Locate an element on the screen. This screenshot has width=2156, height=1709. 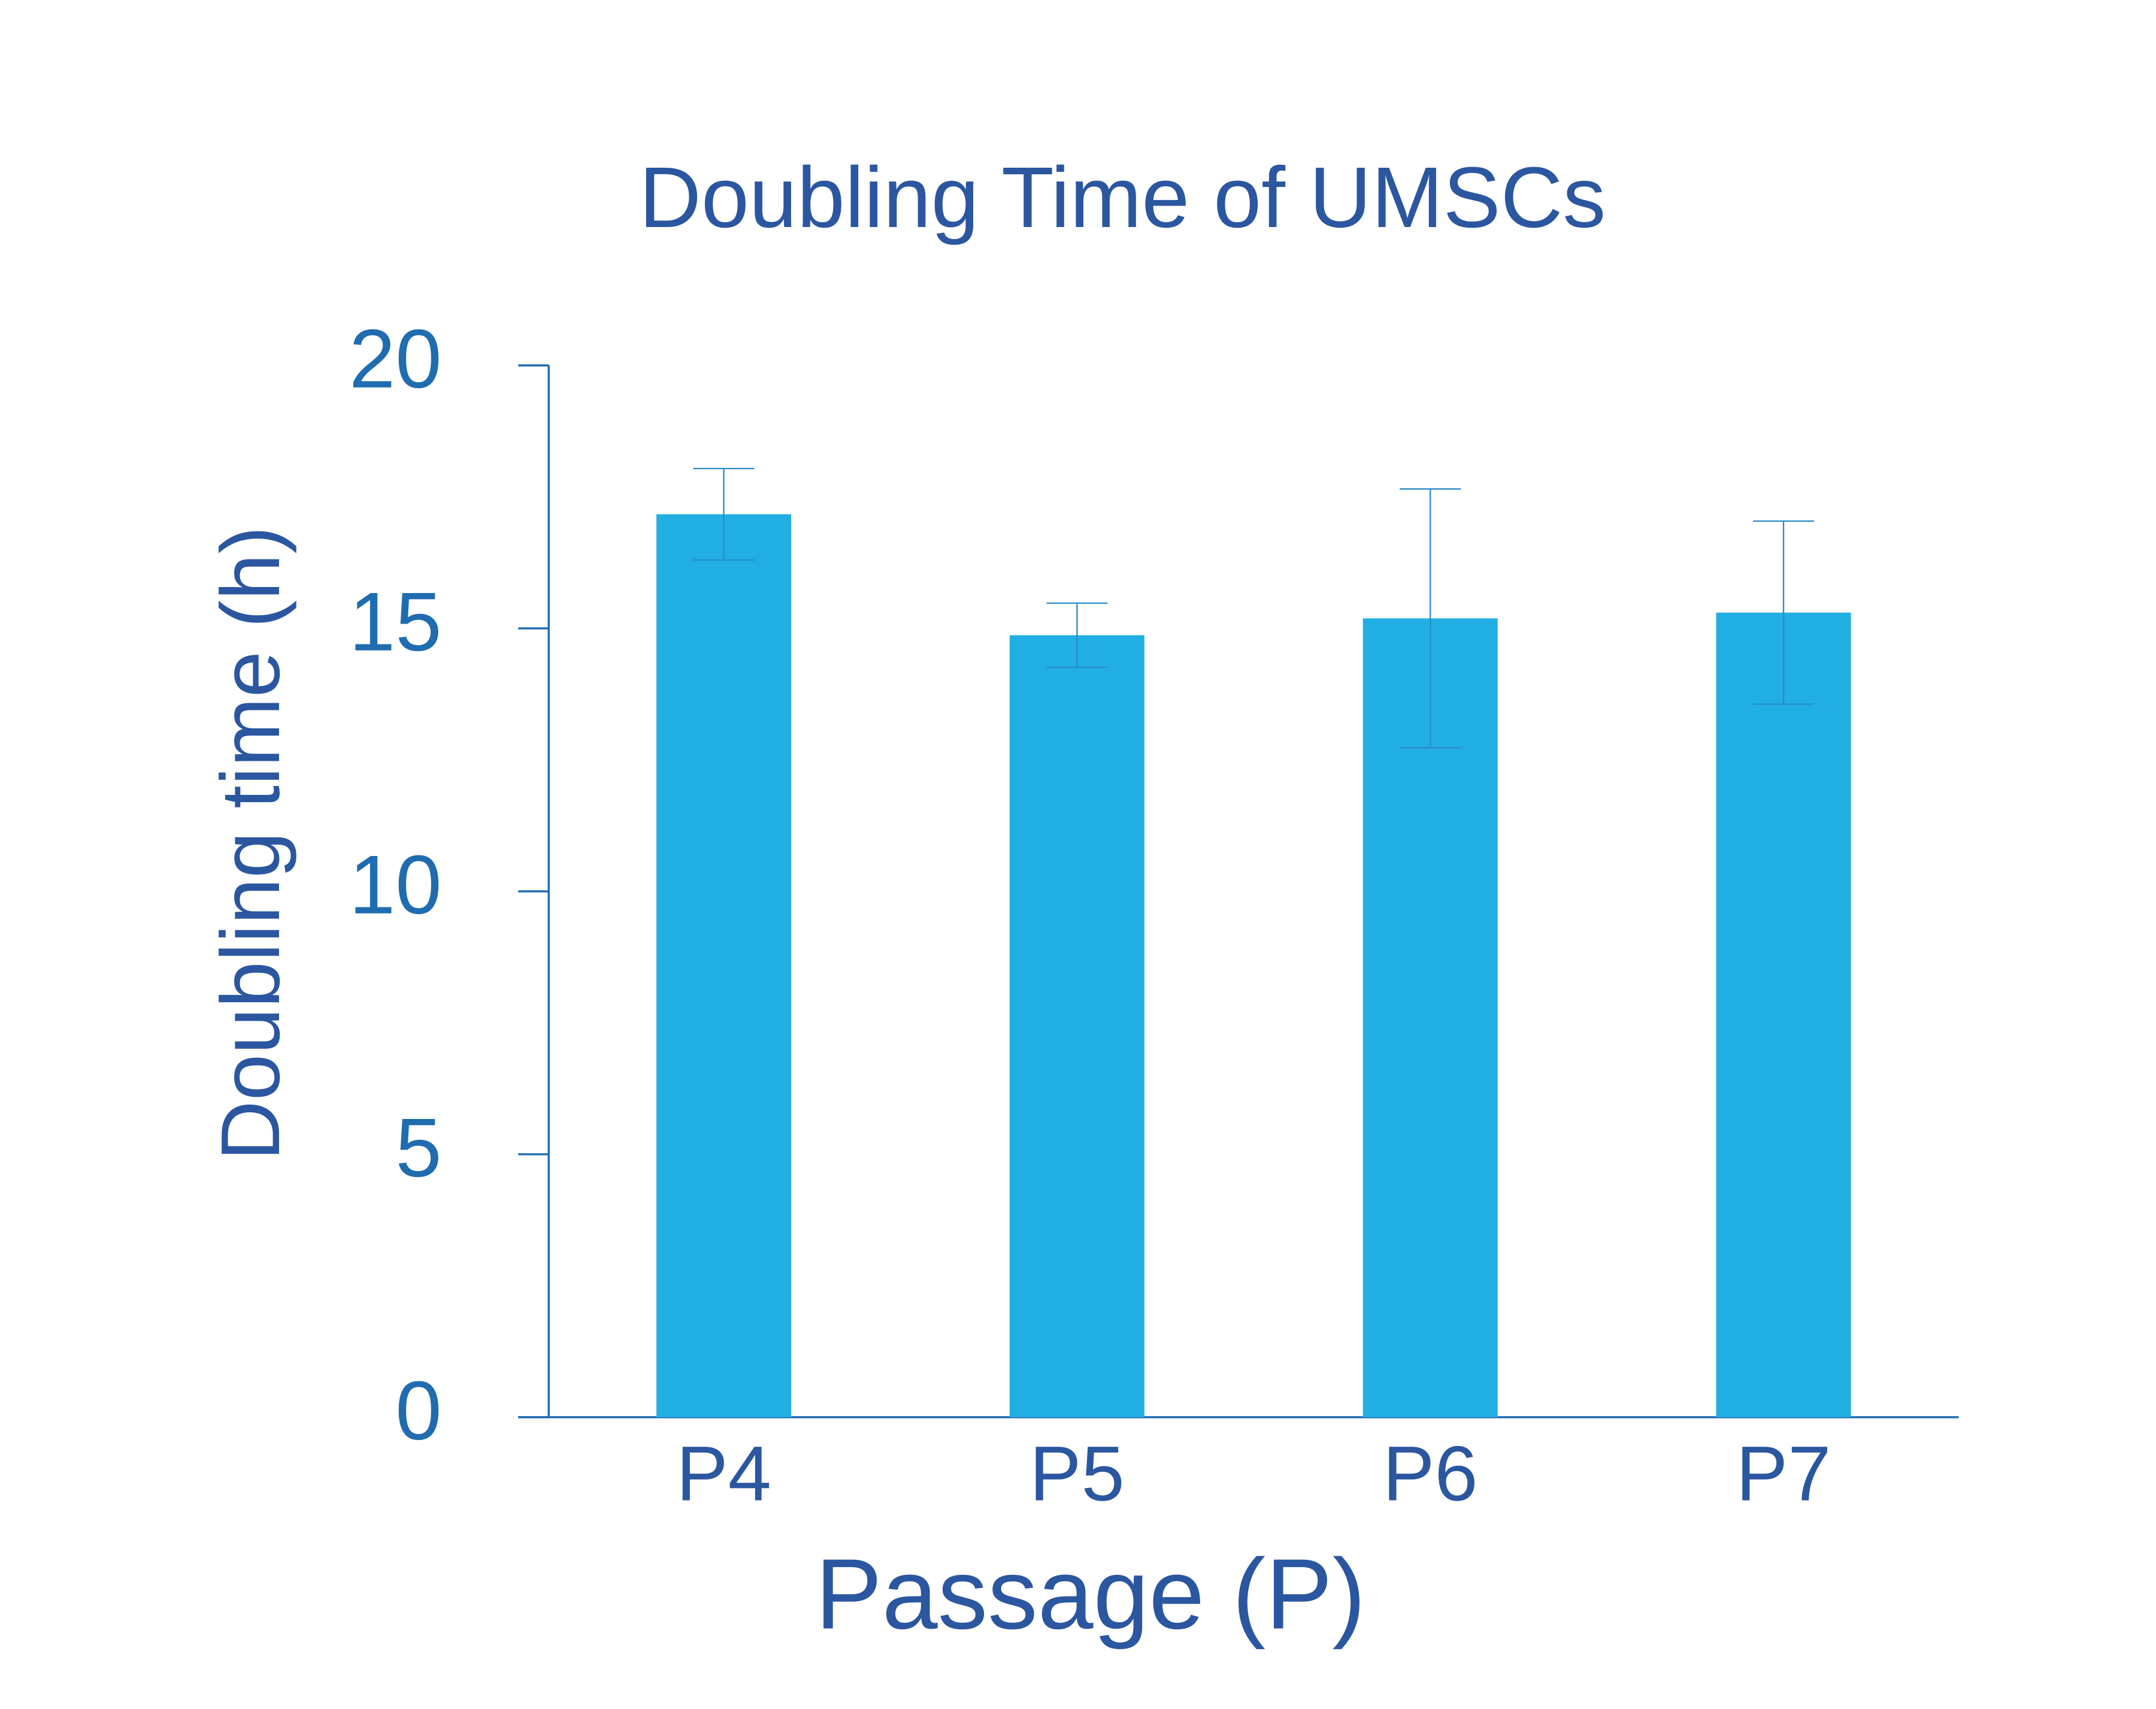
y-tick-label: 15 is located at coordinates (396, 622).